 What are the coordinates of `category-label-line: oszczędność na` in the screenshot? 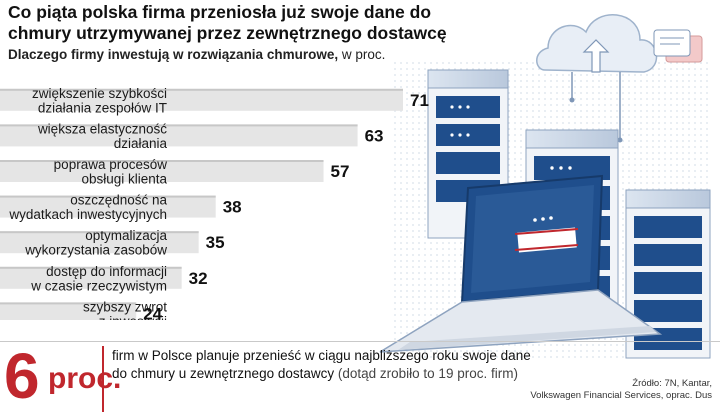 It's located at (118, 200).